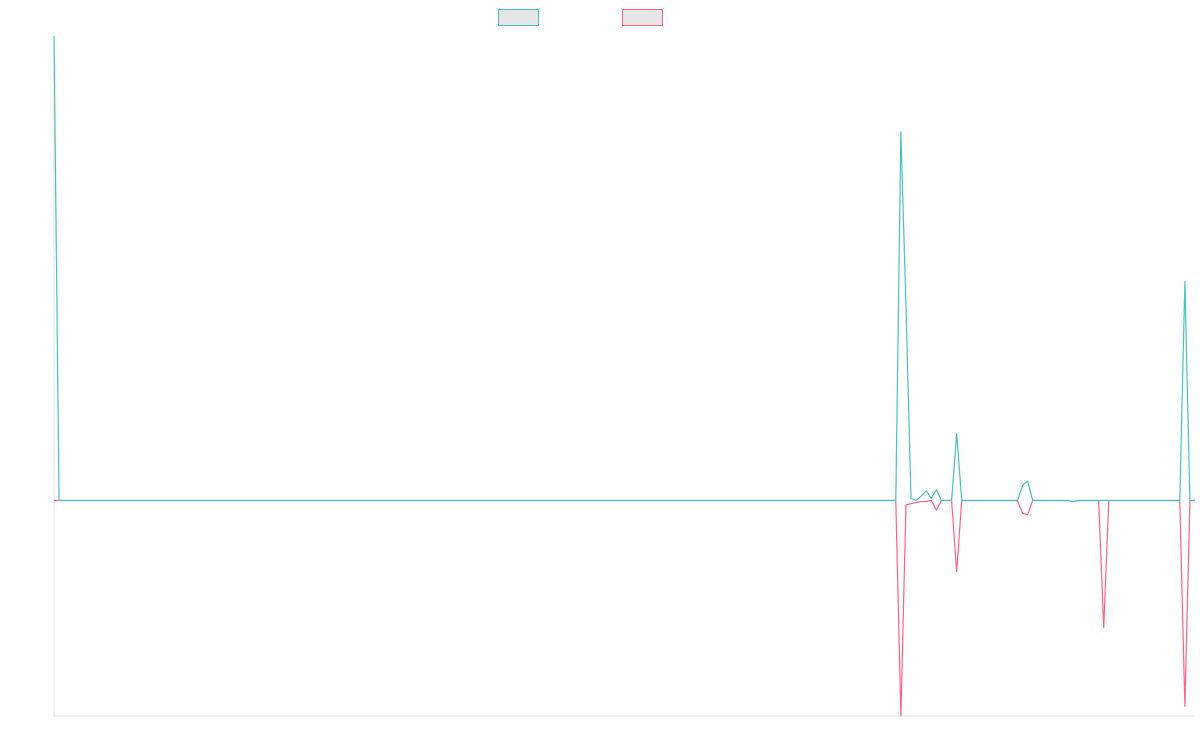 The width and height of the screenshot is (1200, 750). What do you see at coordinates (642, 17) in the screenshot?
I see `legend-swatch-negative` at bounding box center [642, 17].